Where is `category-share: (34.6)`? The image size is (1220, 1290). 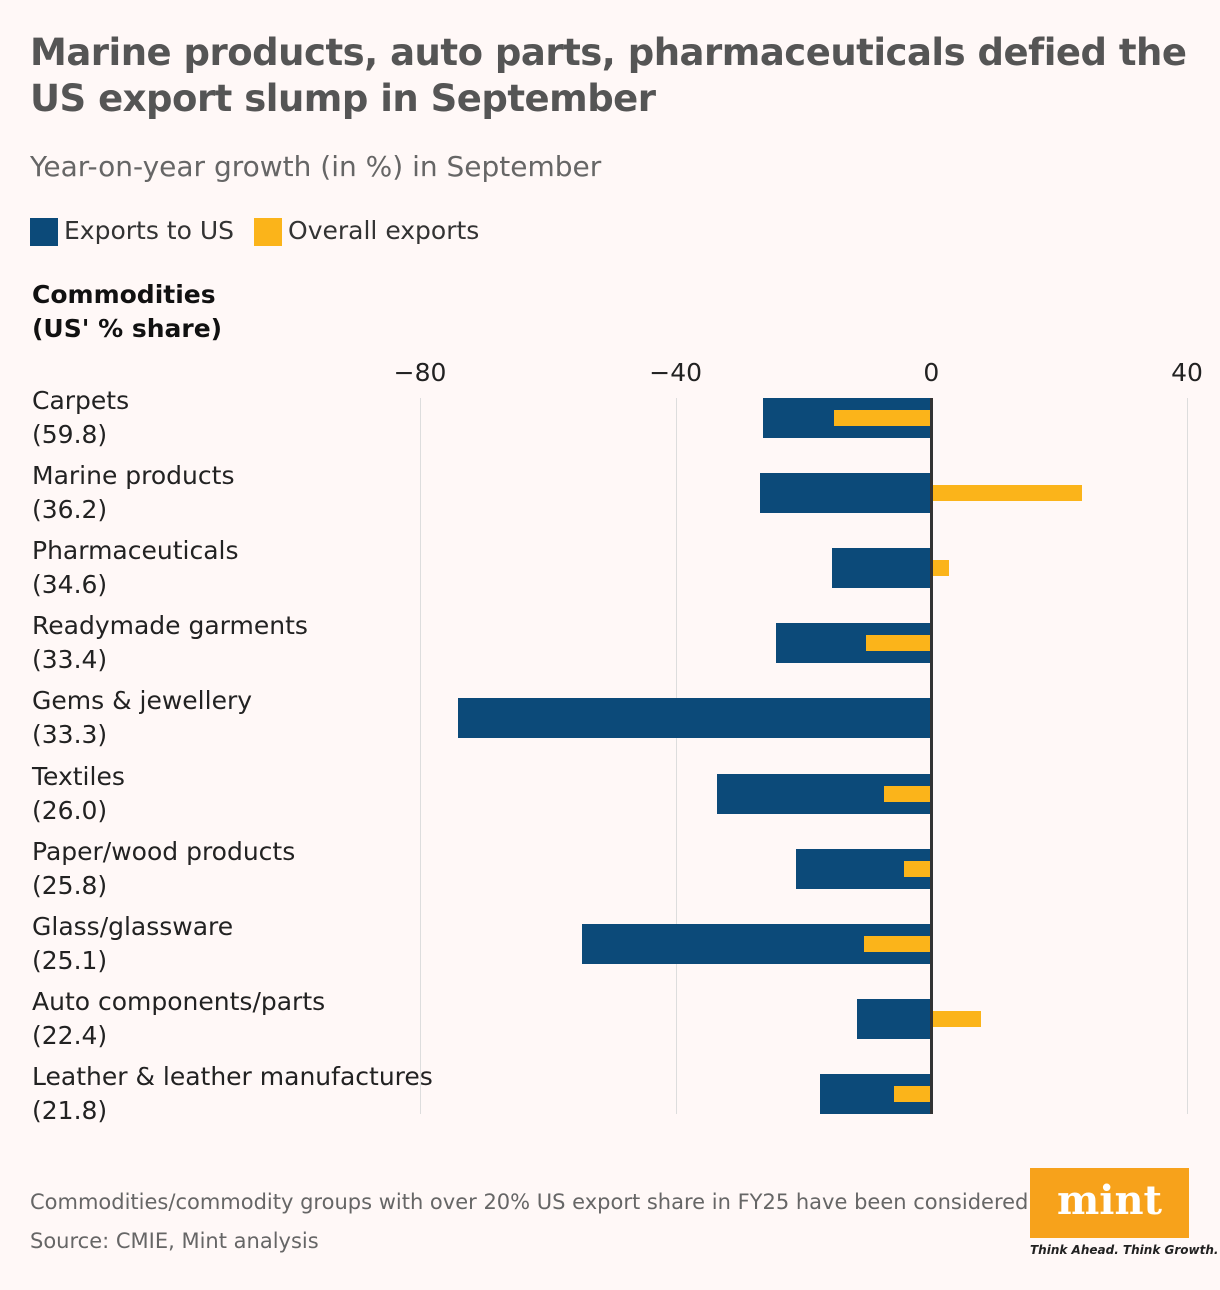
category-share: (34.6) is located at coordinates (70, 585).